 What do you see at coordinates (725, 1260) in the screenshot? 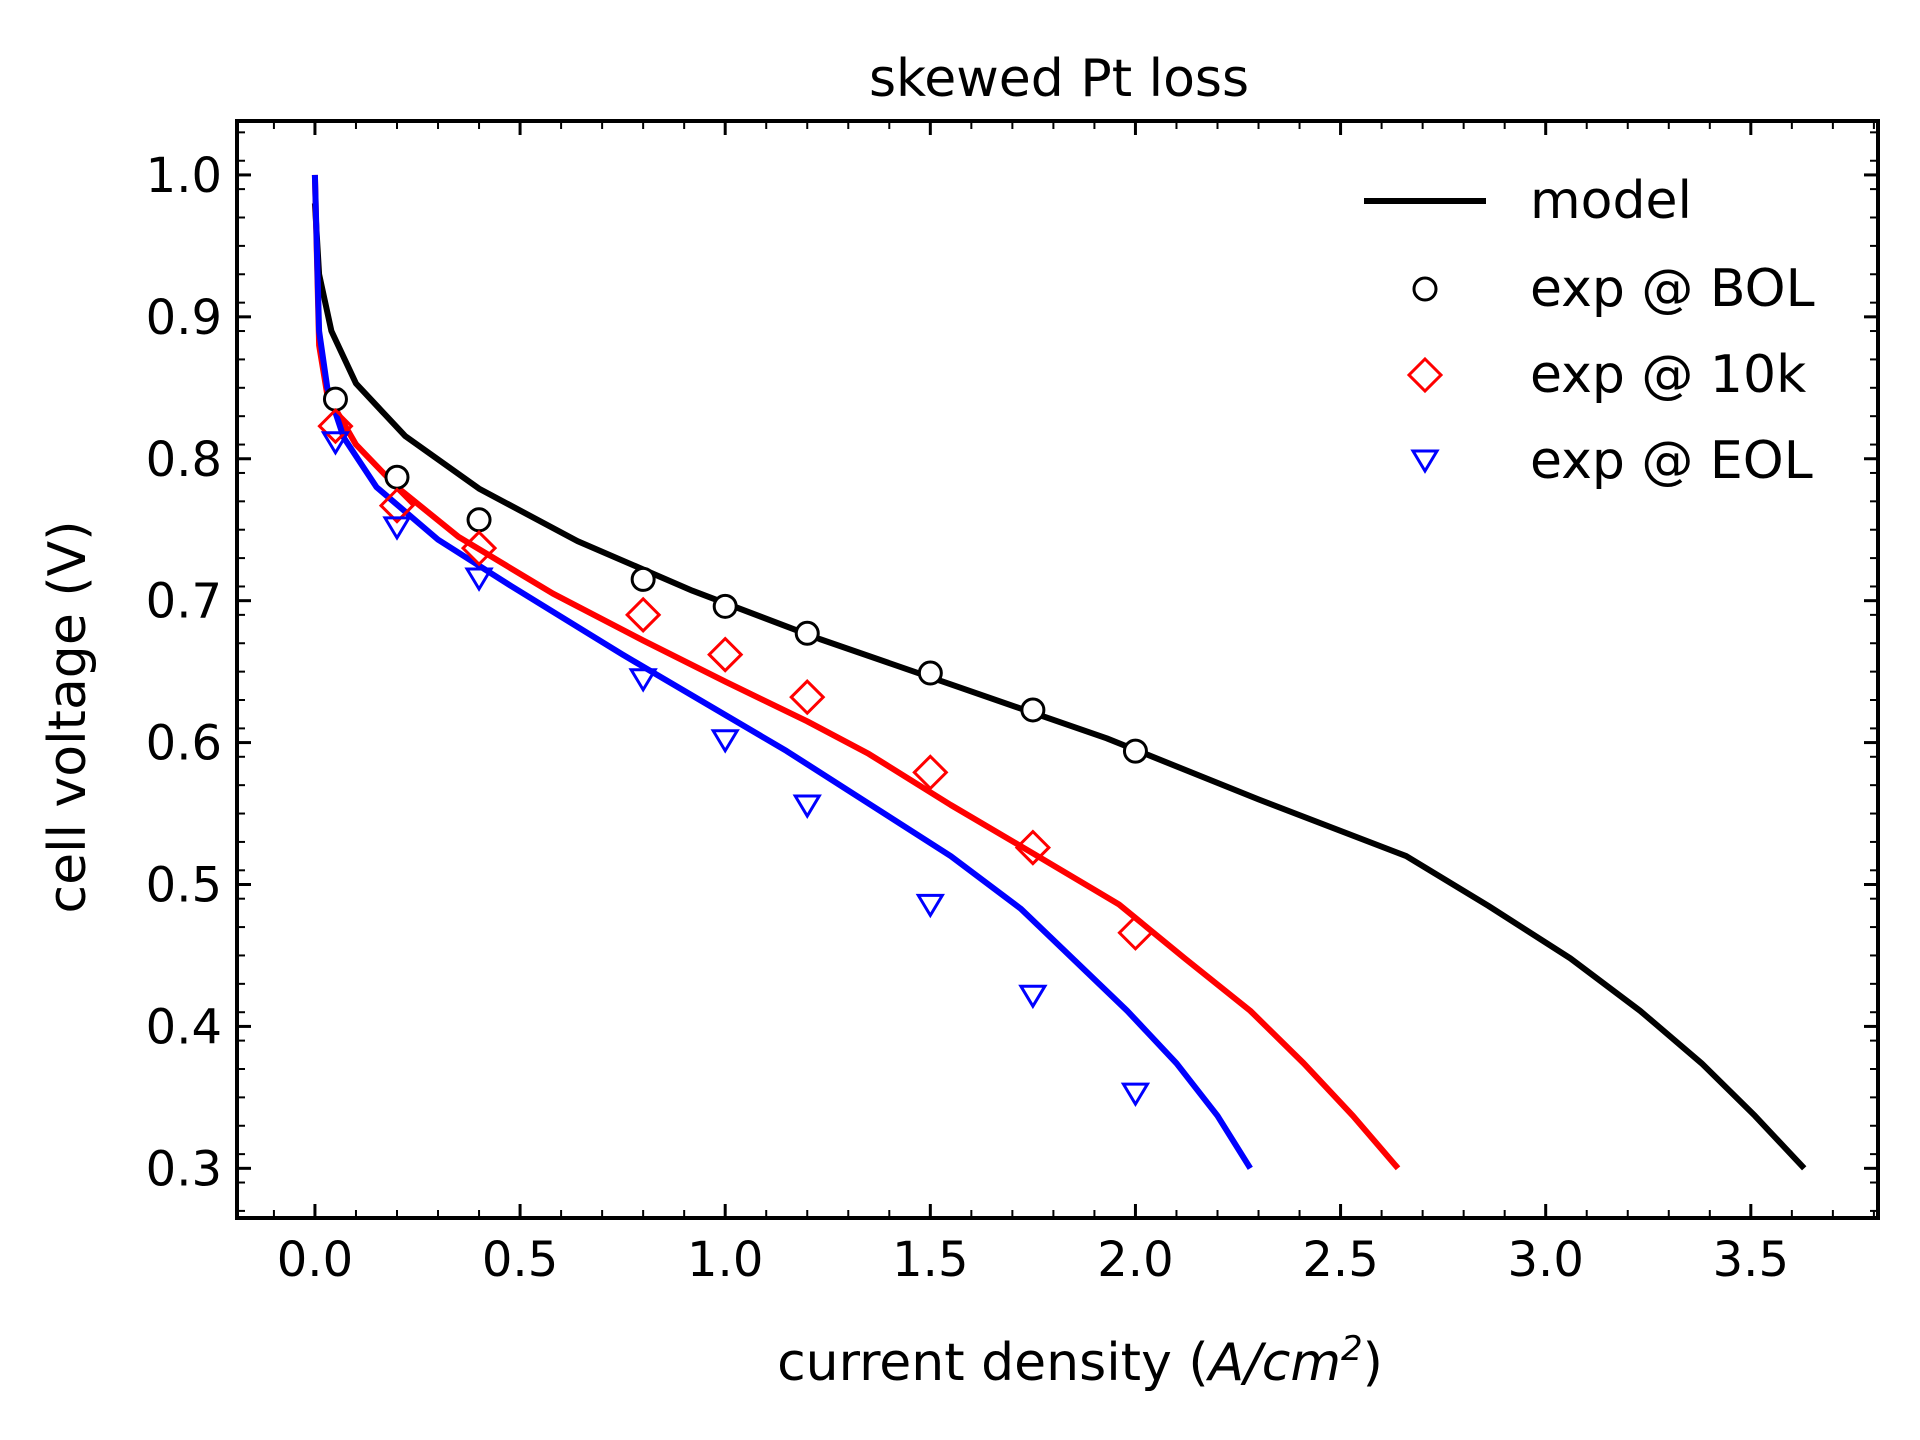
I see `x-tick-label: 1.0` at bounding box center [725, 1260].